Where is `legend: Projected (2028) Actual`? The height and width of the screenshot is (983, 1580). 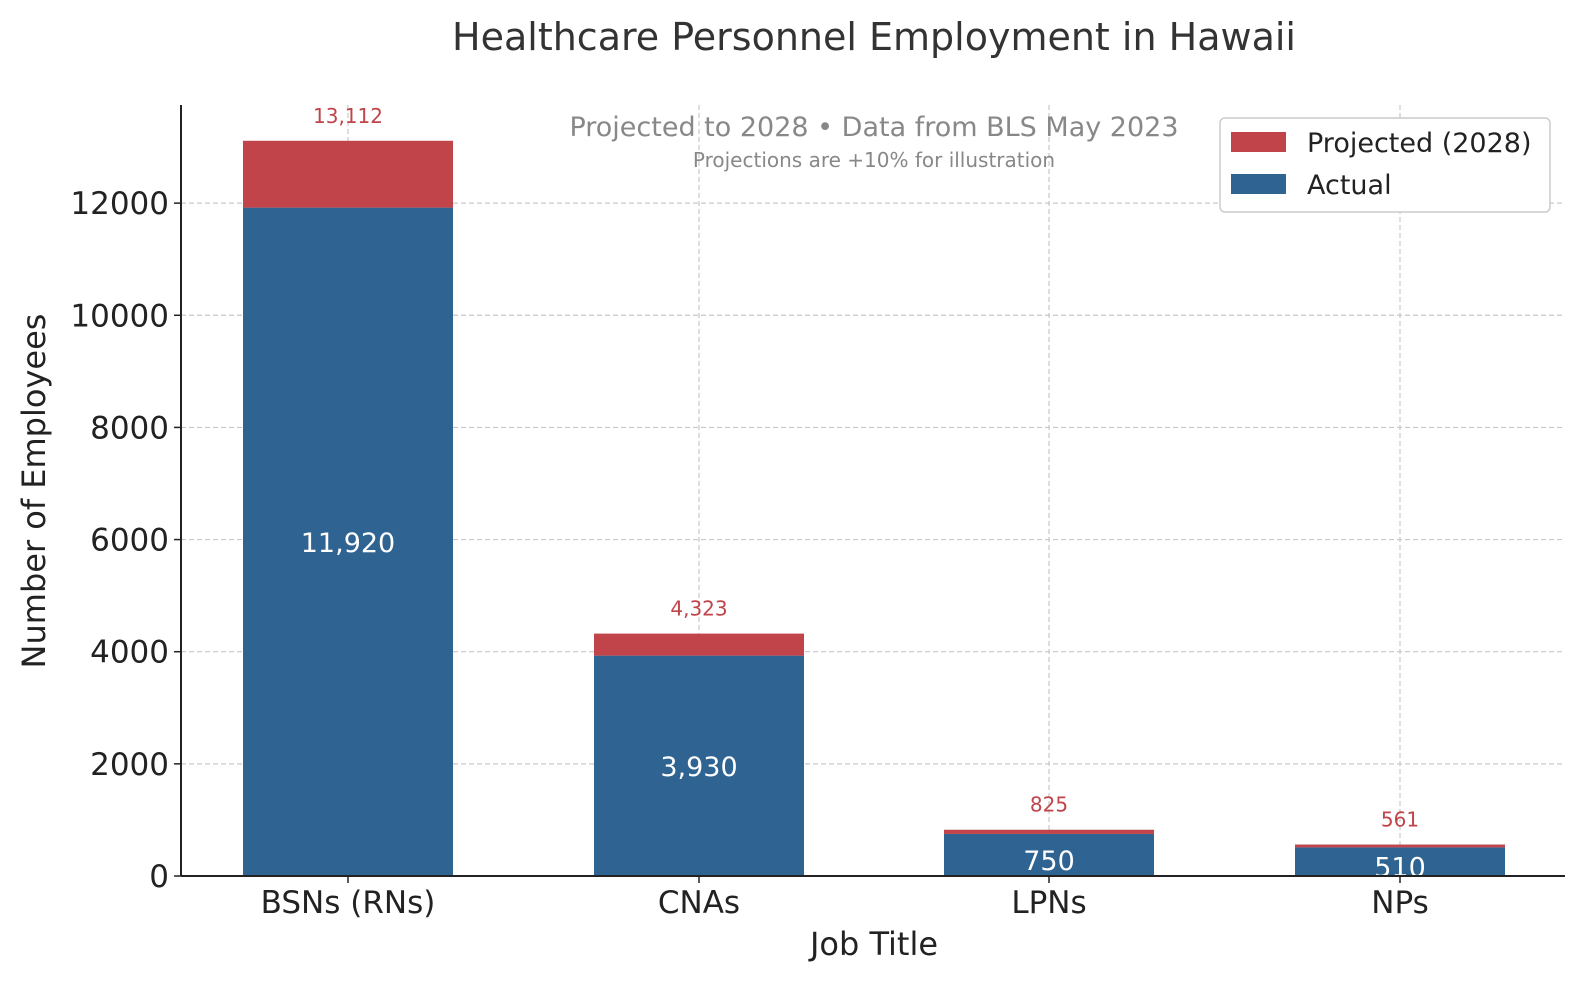
legend: Projected (2028) Actual is located at coordinates (1385, 165).